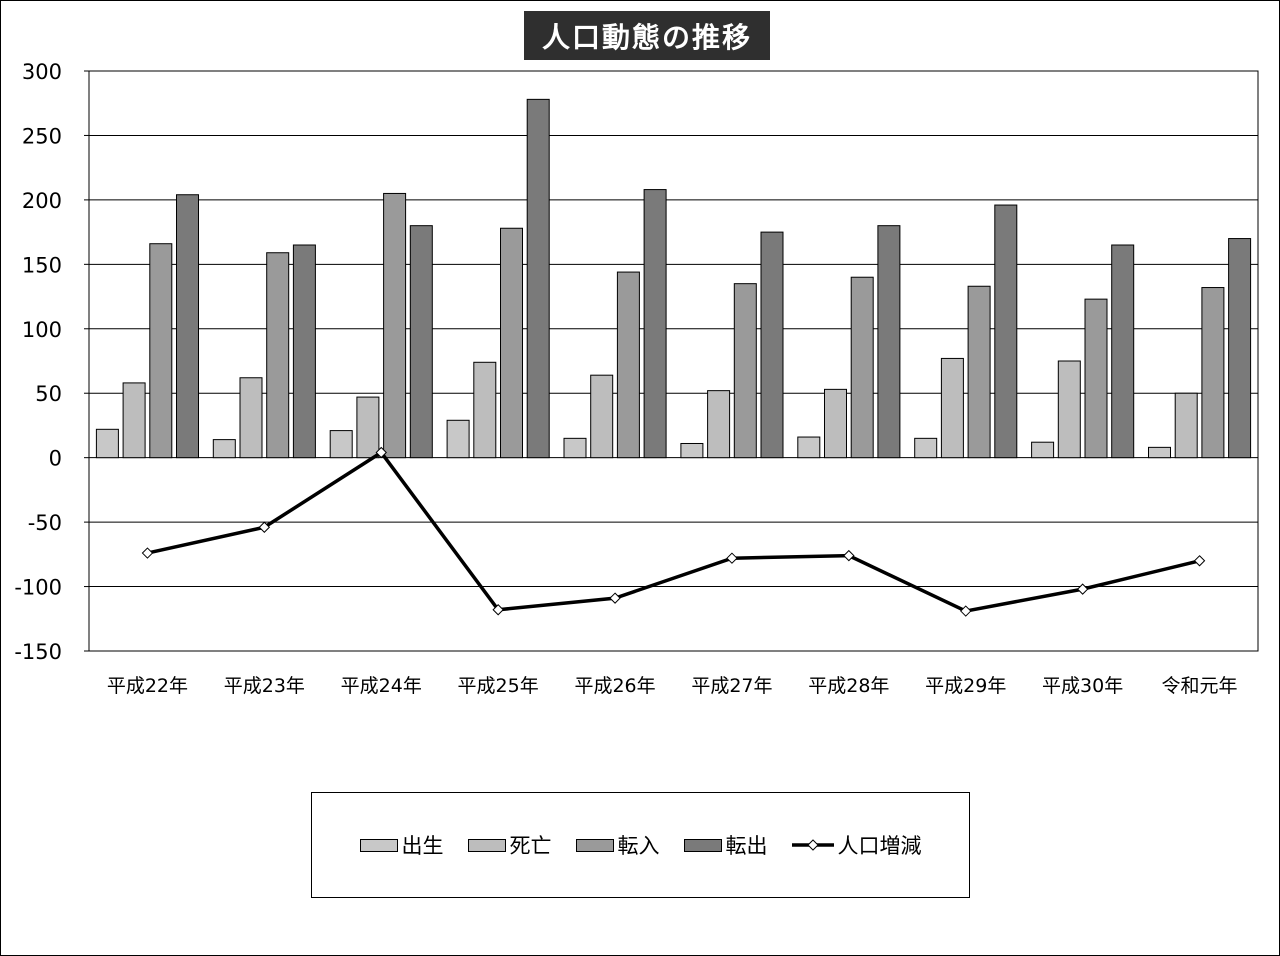 The width and height of the screenshot is (1280, 956). I want to click on y-tick-label: -150, so click(38, 652).